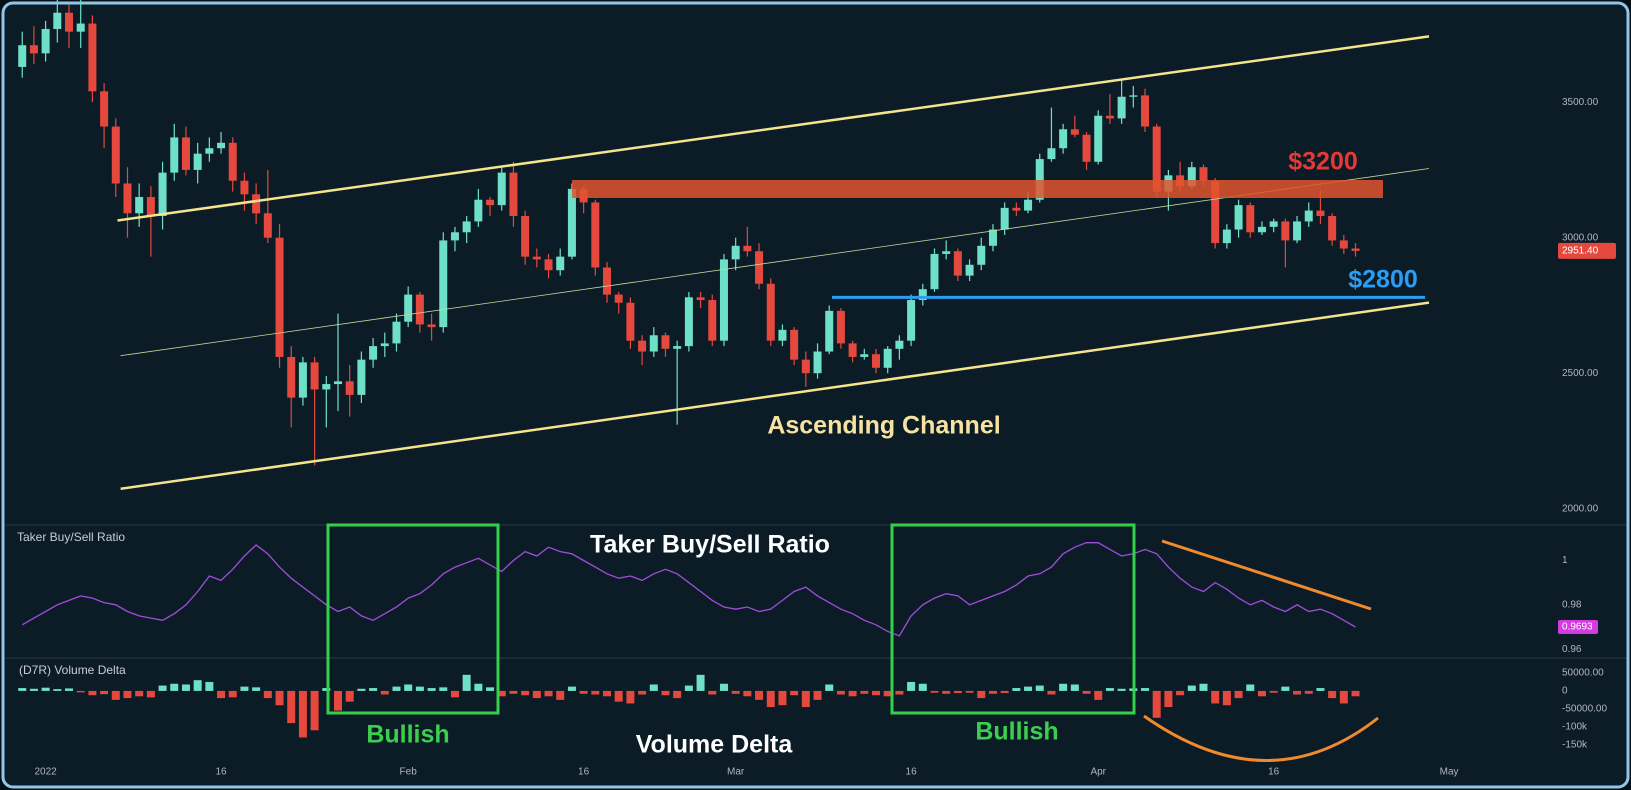 The width and height of the screenshot is (1631, 790). Describe the element at coordinates (1575, 744) in the screenshot. I see `y-tick-label: -150k` at that location.